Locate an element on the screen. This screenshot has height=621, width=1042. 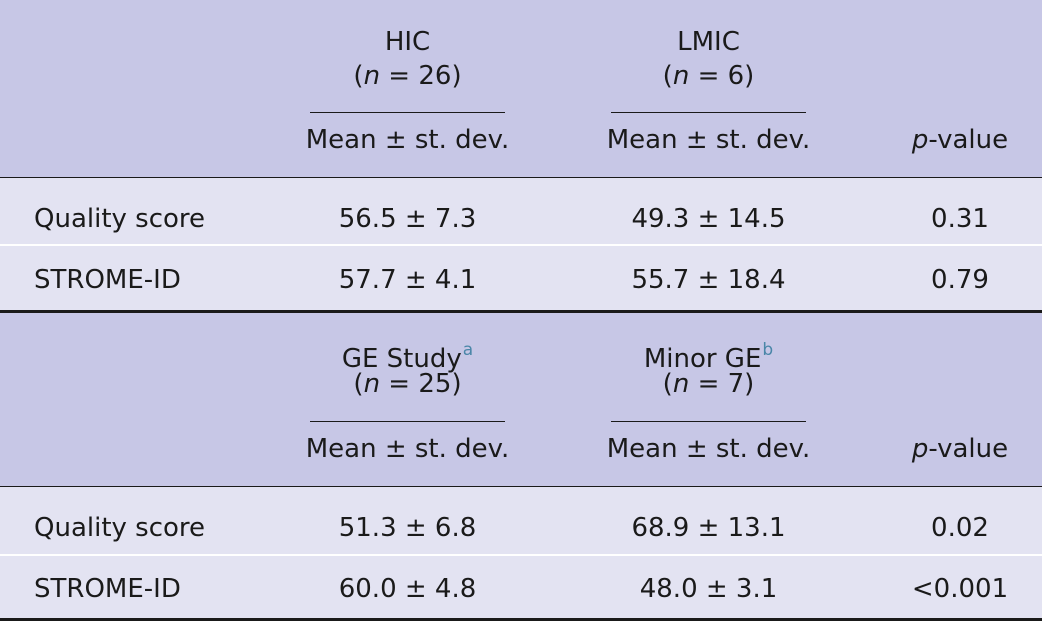
minor-ge-group-title: Minor GEb is located at coordinates (708, 354).